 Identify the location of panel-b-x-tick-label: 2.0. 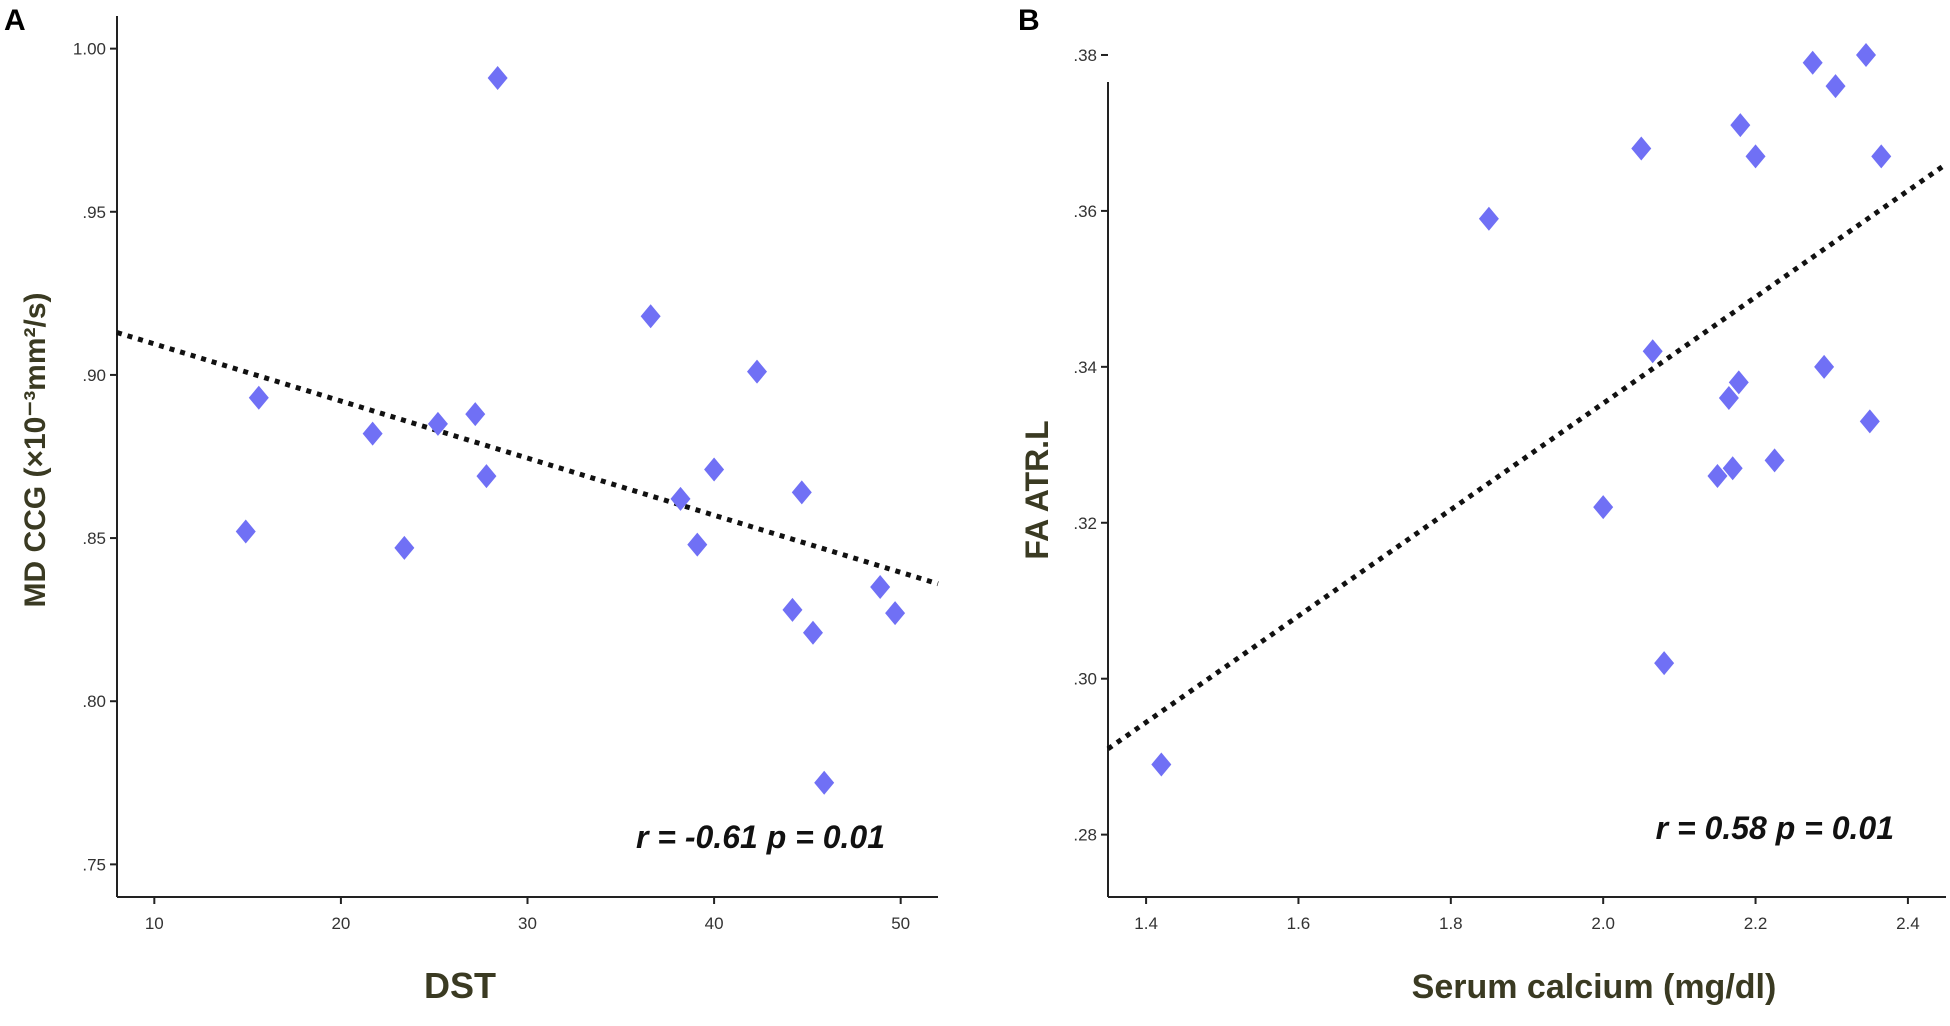
(1603, 923).